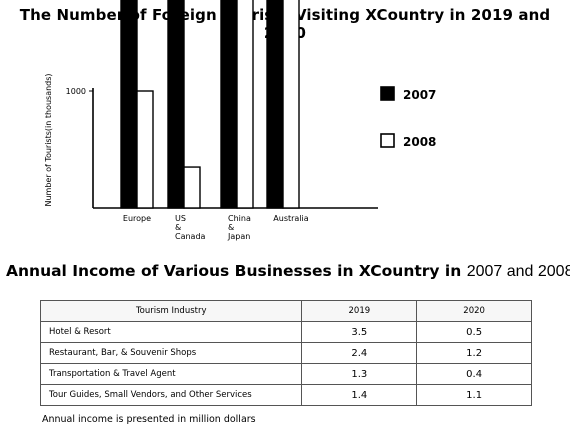  What do you see at coordinates (387, 140) in the screenshot?
I see `legend-swatch-2008` at bounding box center [387, 140].